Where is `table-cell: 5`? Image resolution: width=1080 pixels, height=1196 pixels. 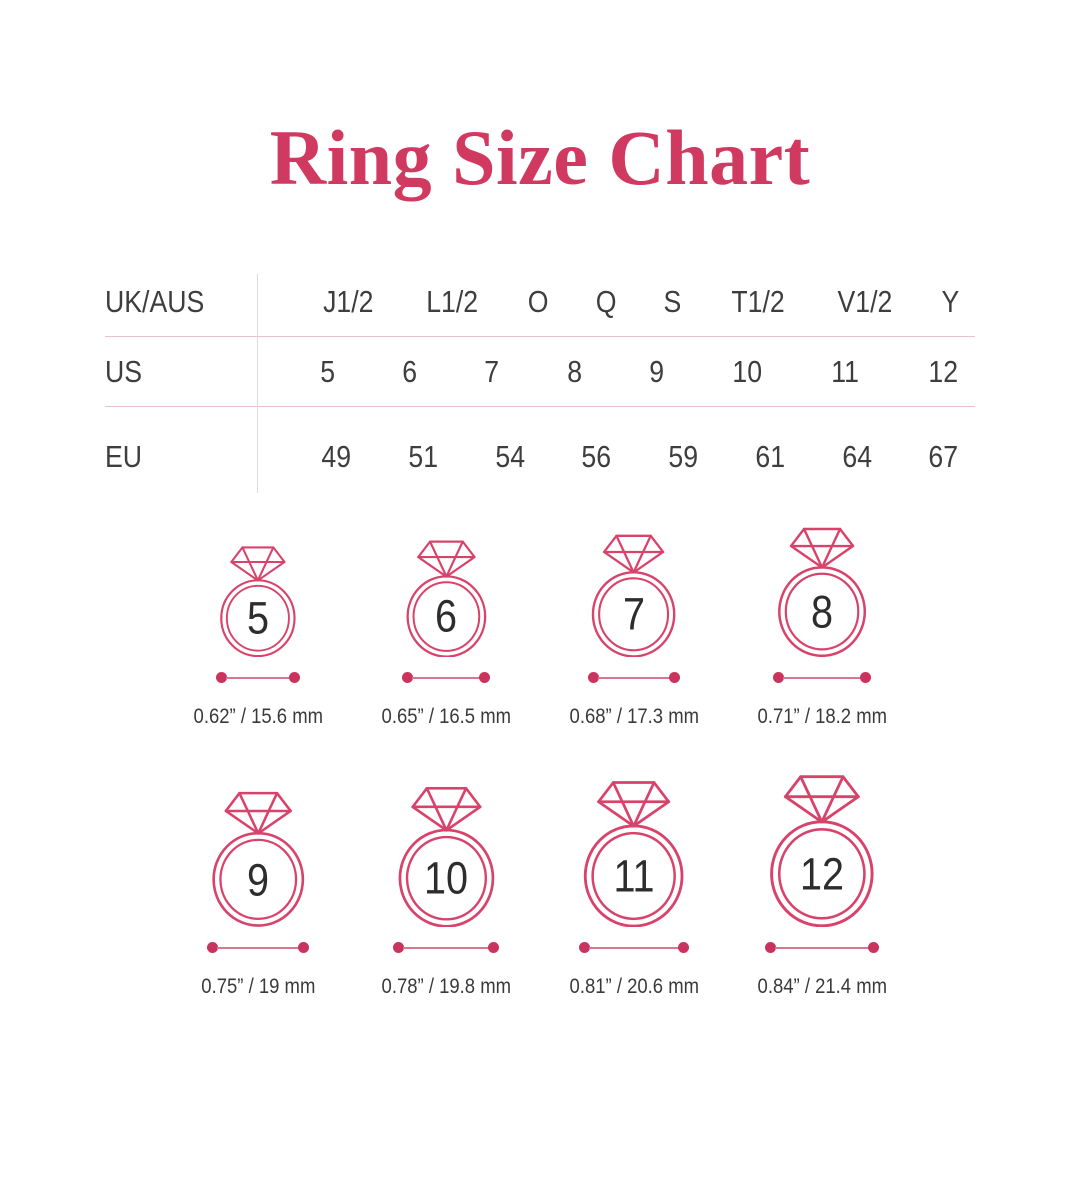
table-cell: 5 is located at coordinates (328, 371).